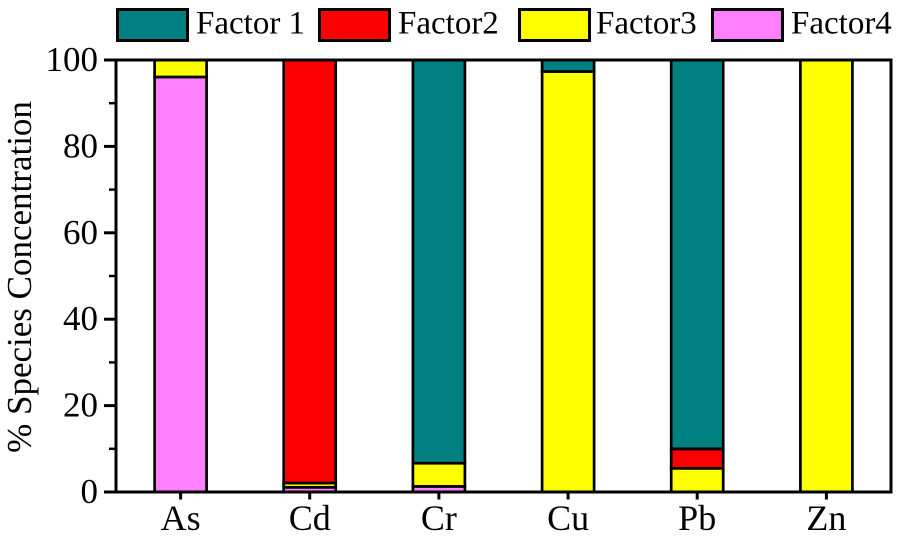 The image size is (900, 550). I want to click on svg-text: Pb, so click(697, 518).